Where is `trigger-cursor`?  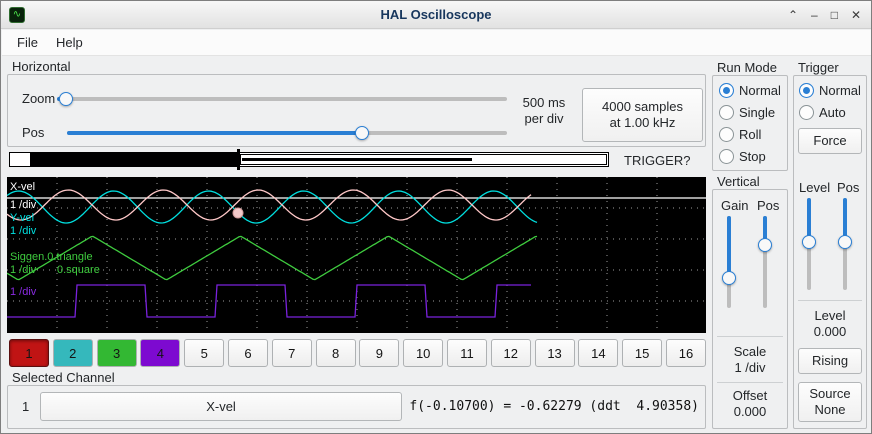
trigger-cursor is located at coordinates (238, 159).